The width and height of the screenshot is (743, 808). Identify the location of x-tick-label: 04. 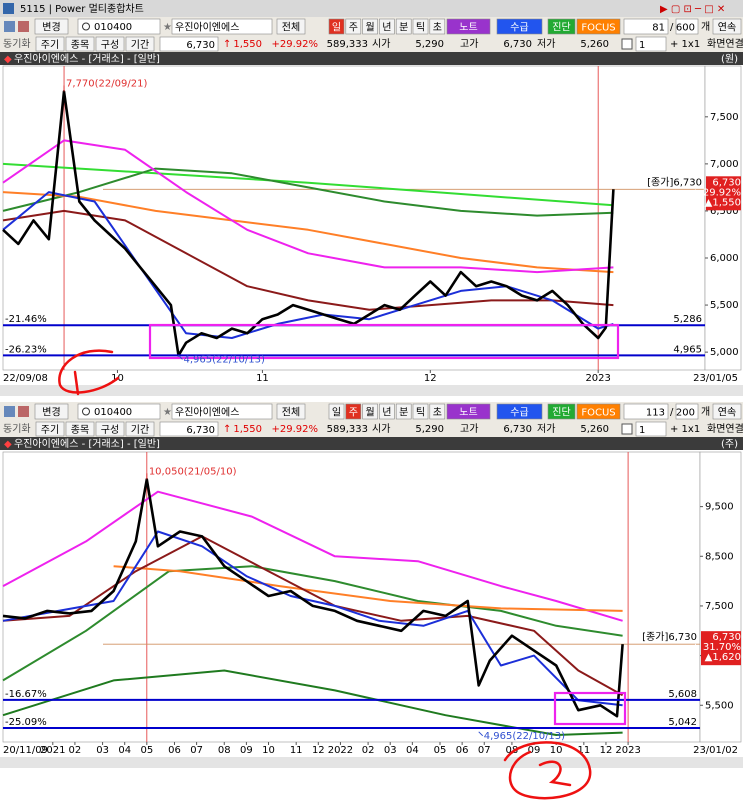
(124, 750).